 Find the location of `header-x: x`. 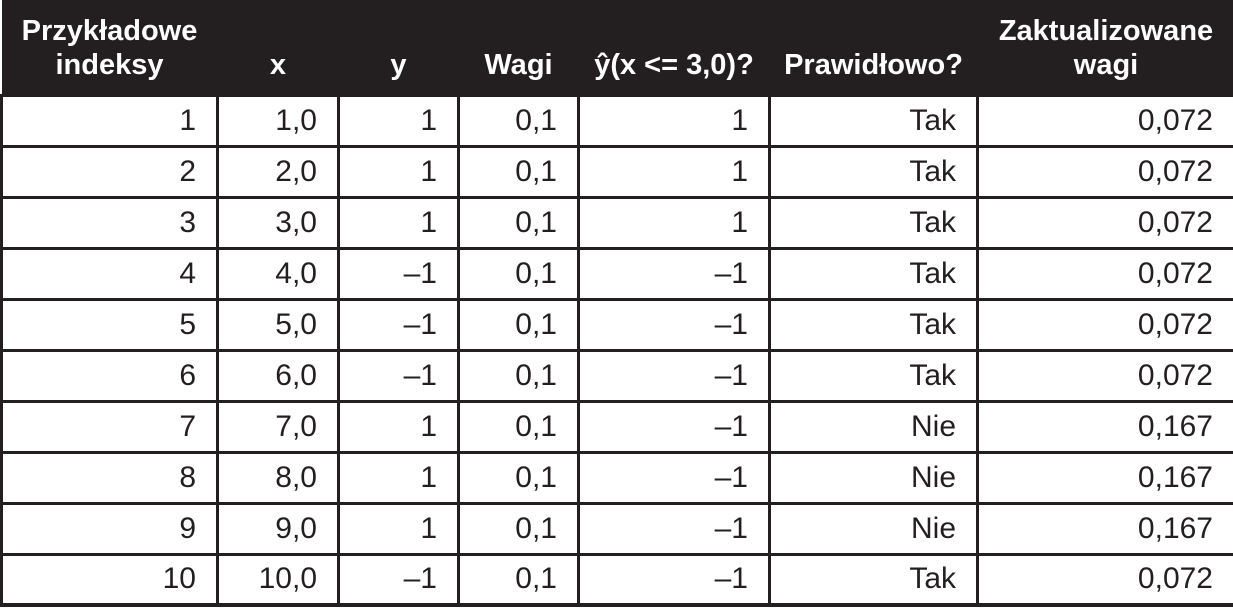

header-x: x is located at coordinates (278, 47).